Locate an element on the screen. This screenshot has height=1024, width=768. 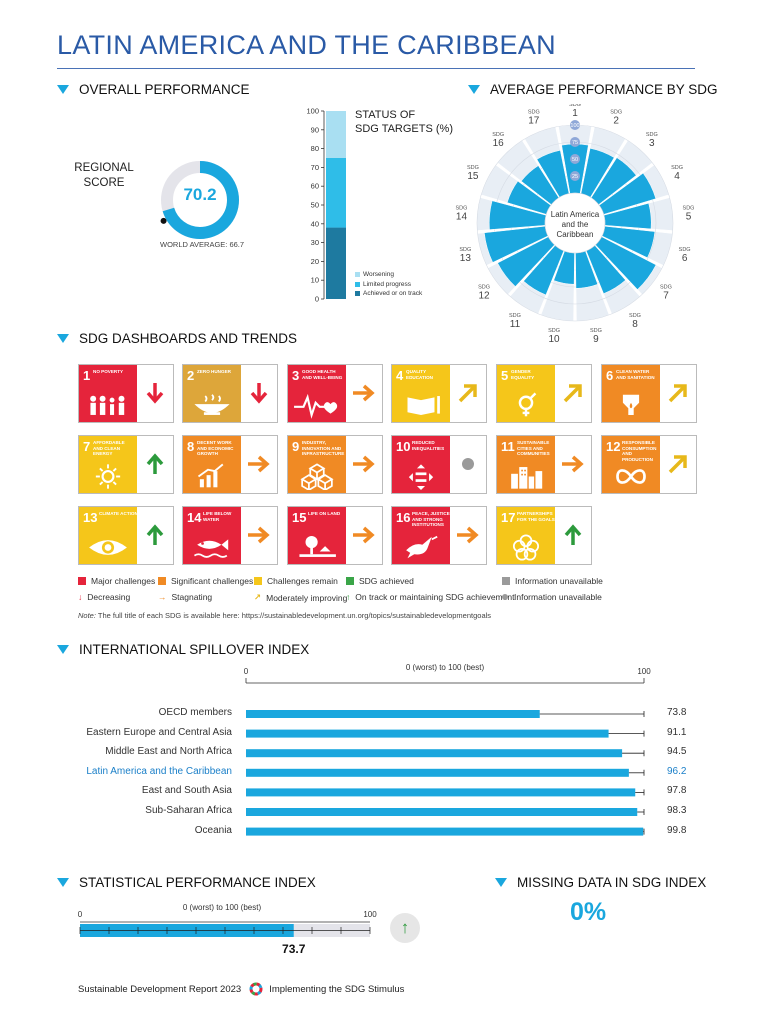
up-right-arrow-icon: ↗ is located at coordinates (258, 597).